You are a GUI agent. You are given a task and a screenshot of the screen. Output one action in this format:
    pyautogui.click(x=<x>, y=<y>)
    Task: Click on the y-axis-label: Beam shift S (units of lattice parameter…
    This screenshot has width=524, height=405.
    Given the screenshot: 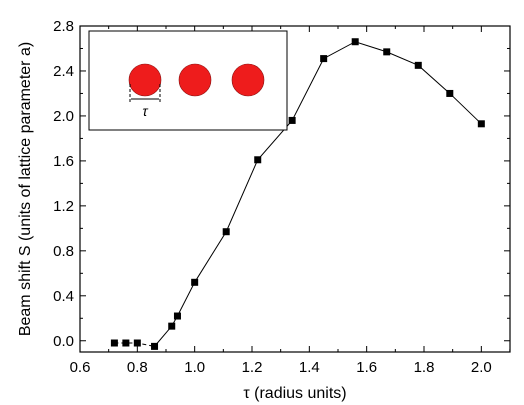 What is the action you would take?
    pyautogui.click(x=25, y=189)
    